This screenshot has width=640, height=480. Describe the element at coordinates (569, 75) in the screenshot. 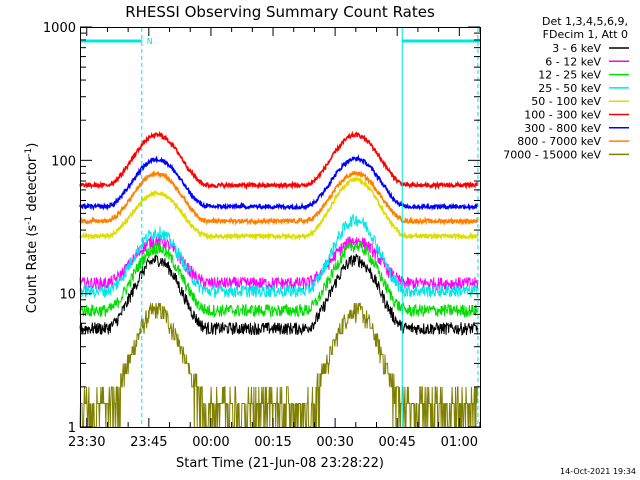

I see `legend-label: 12 - 25 keV` at that location.